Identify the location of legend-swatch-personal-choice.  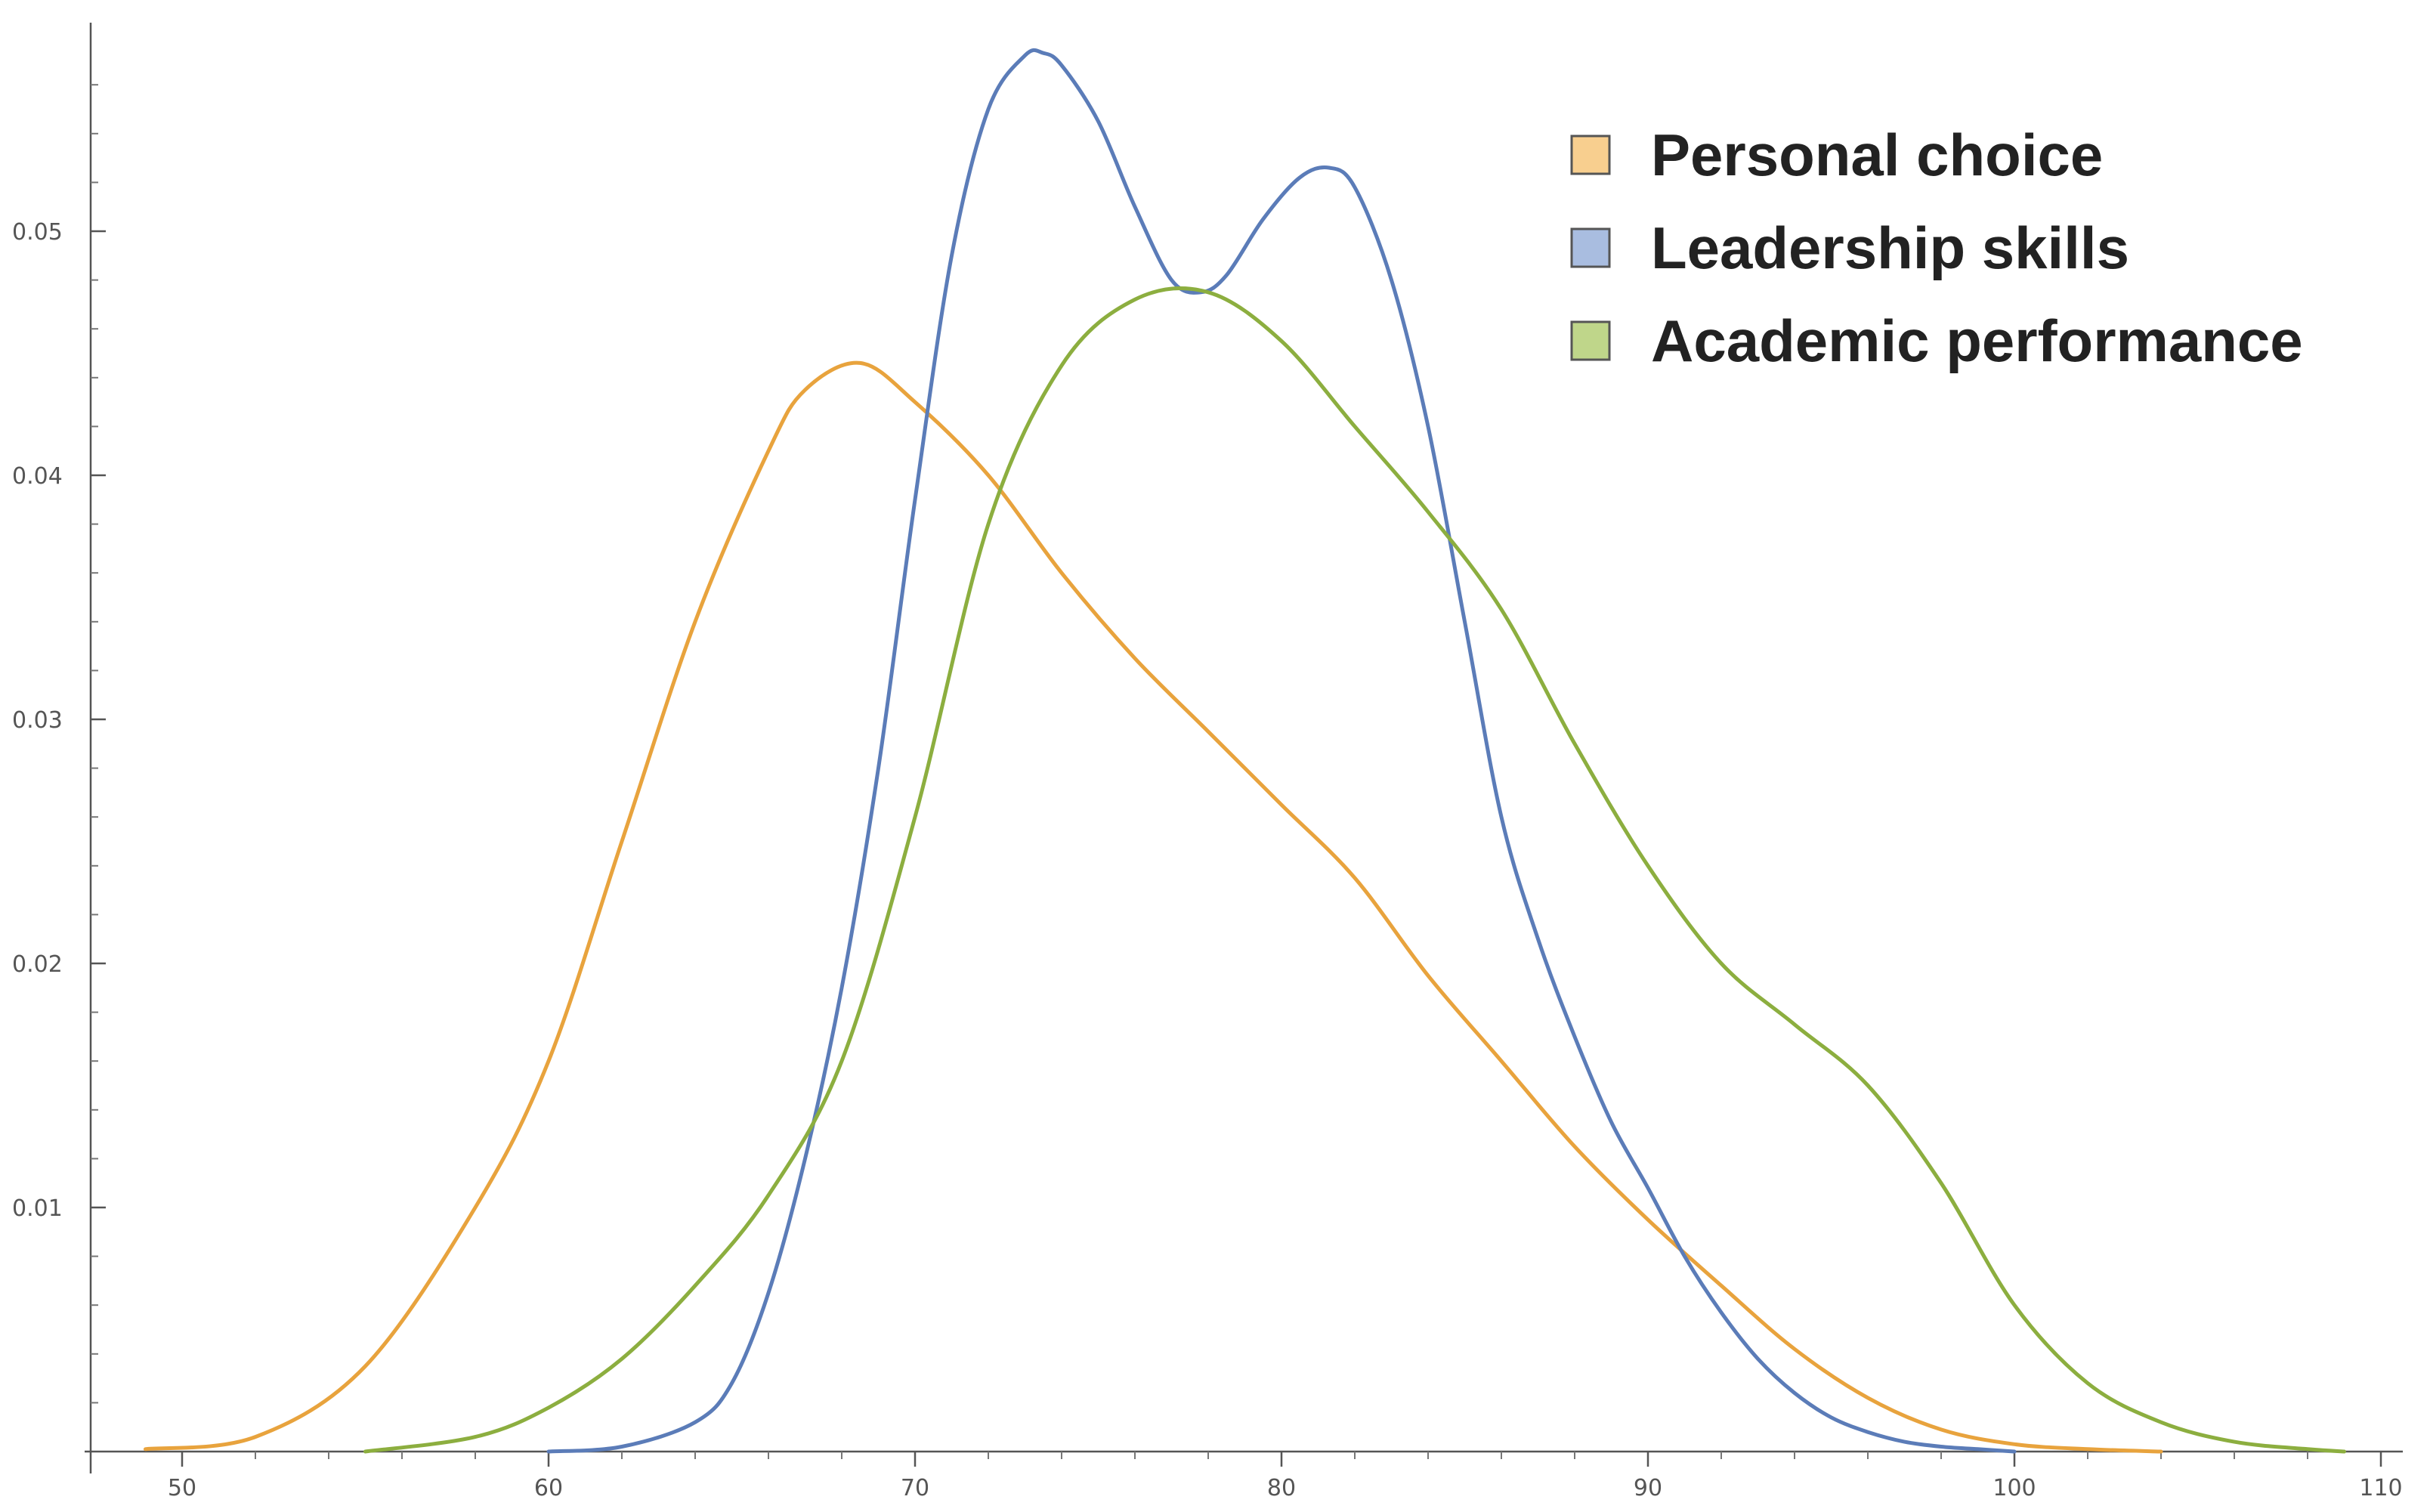
(1591, 155).